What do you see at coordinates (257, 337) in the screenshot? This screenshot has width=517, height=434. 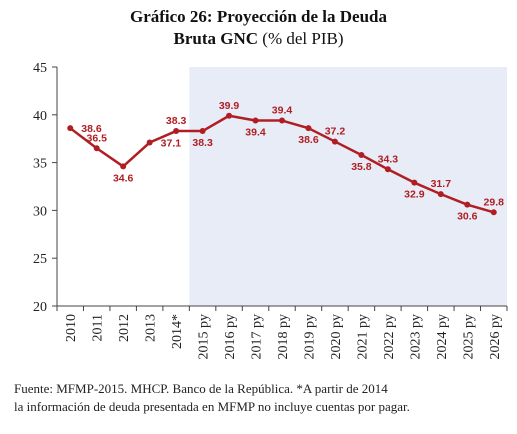 I see `x-tick-label: 2017 py` at bounding box center [257, 337].